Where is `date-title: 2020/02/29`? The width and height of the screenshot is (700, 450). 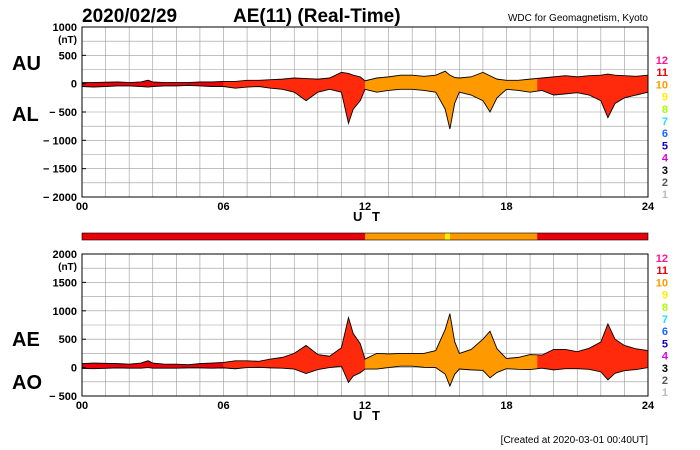 date-title: 2020/02/29 is located at coordinates (129, 16).